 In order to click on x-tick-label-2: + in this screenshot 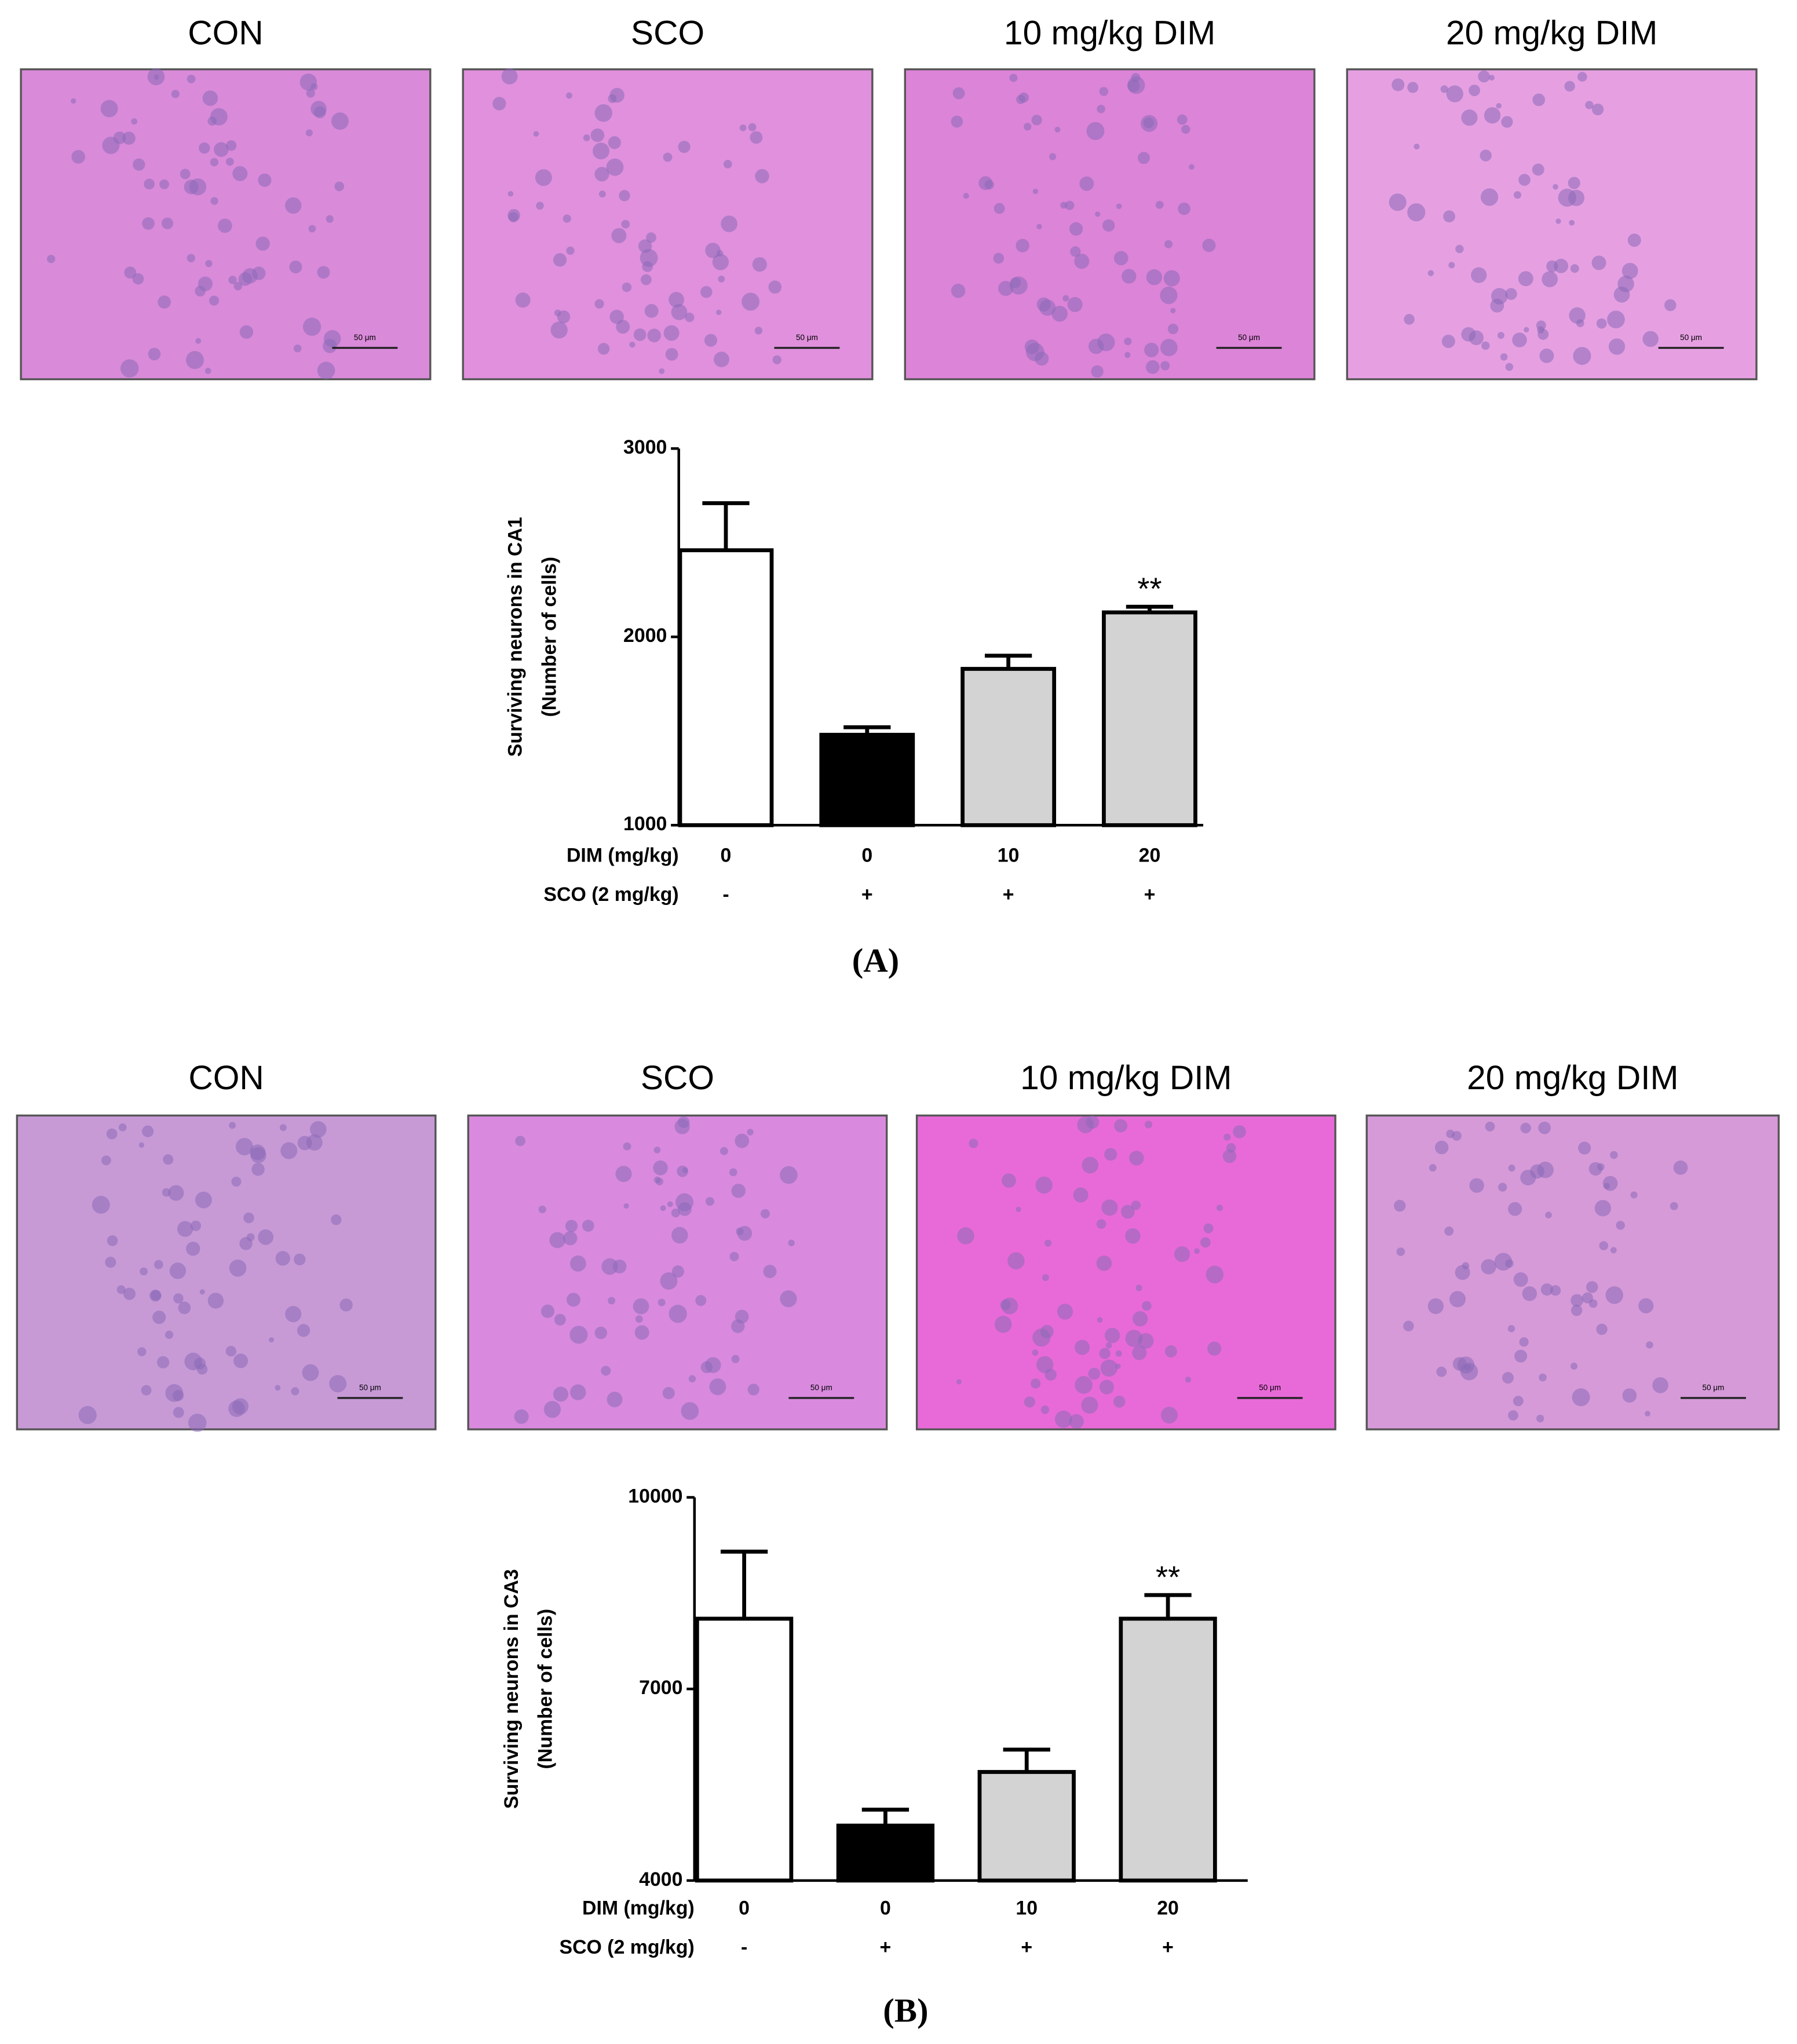, I will do `click(886, 1947)`.